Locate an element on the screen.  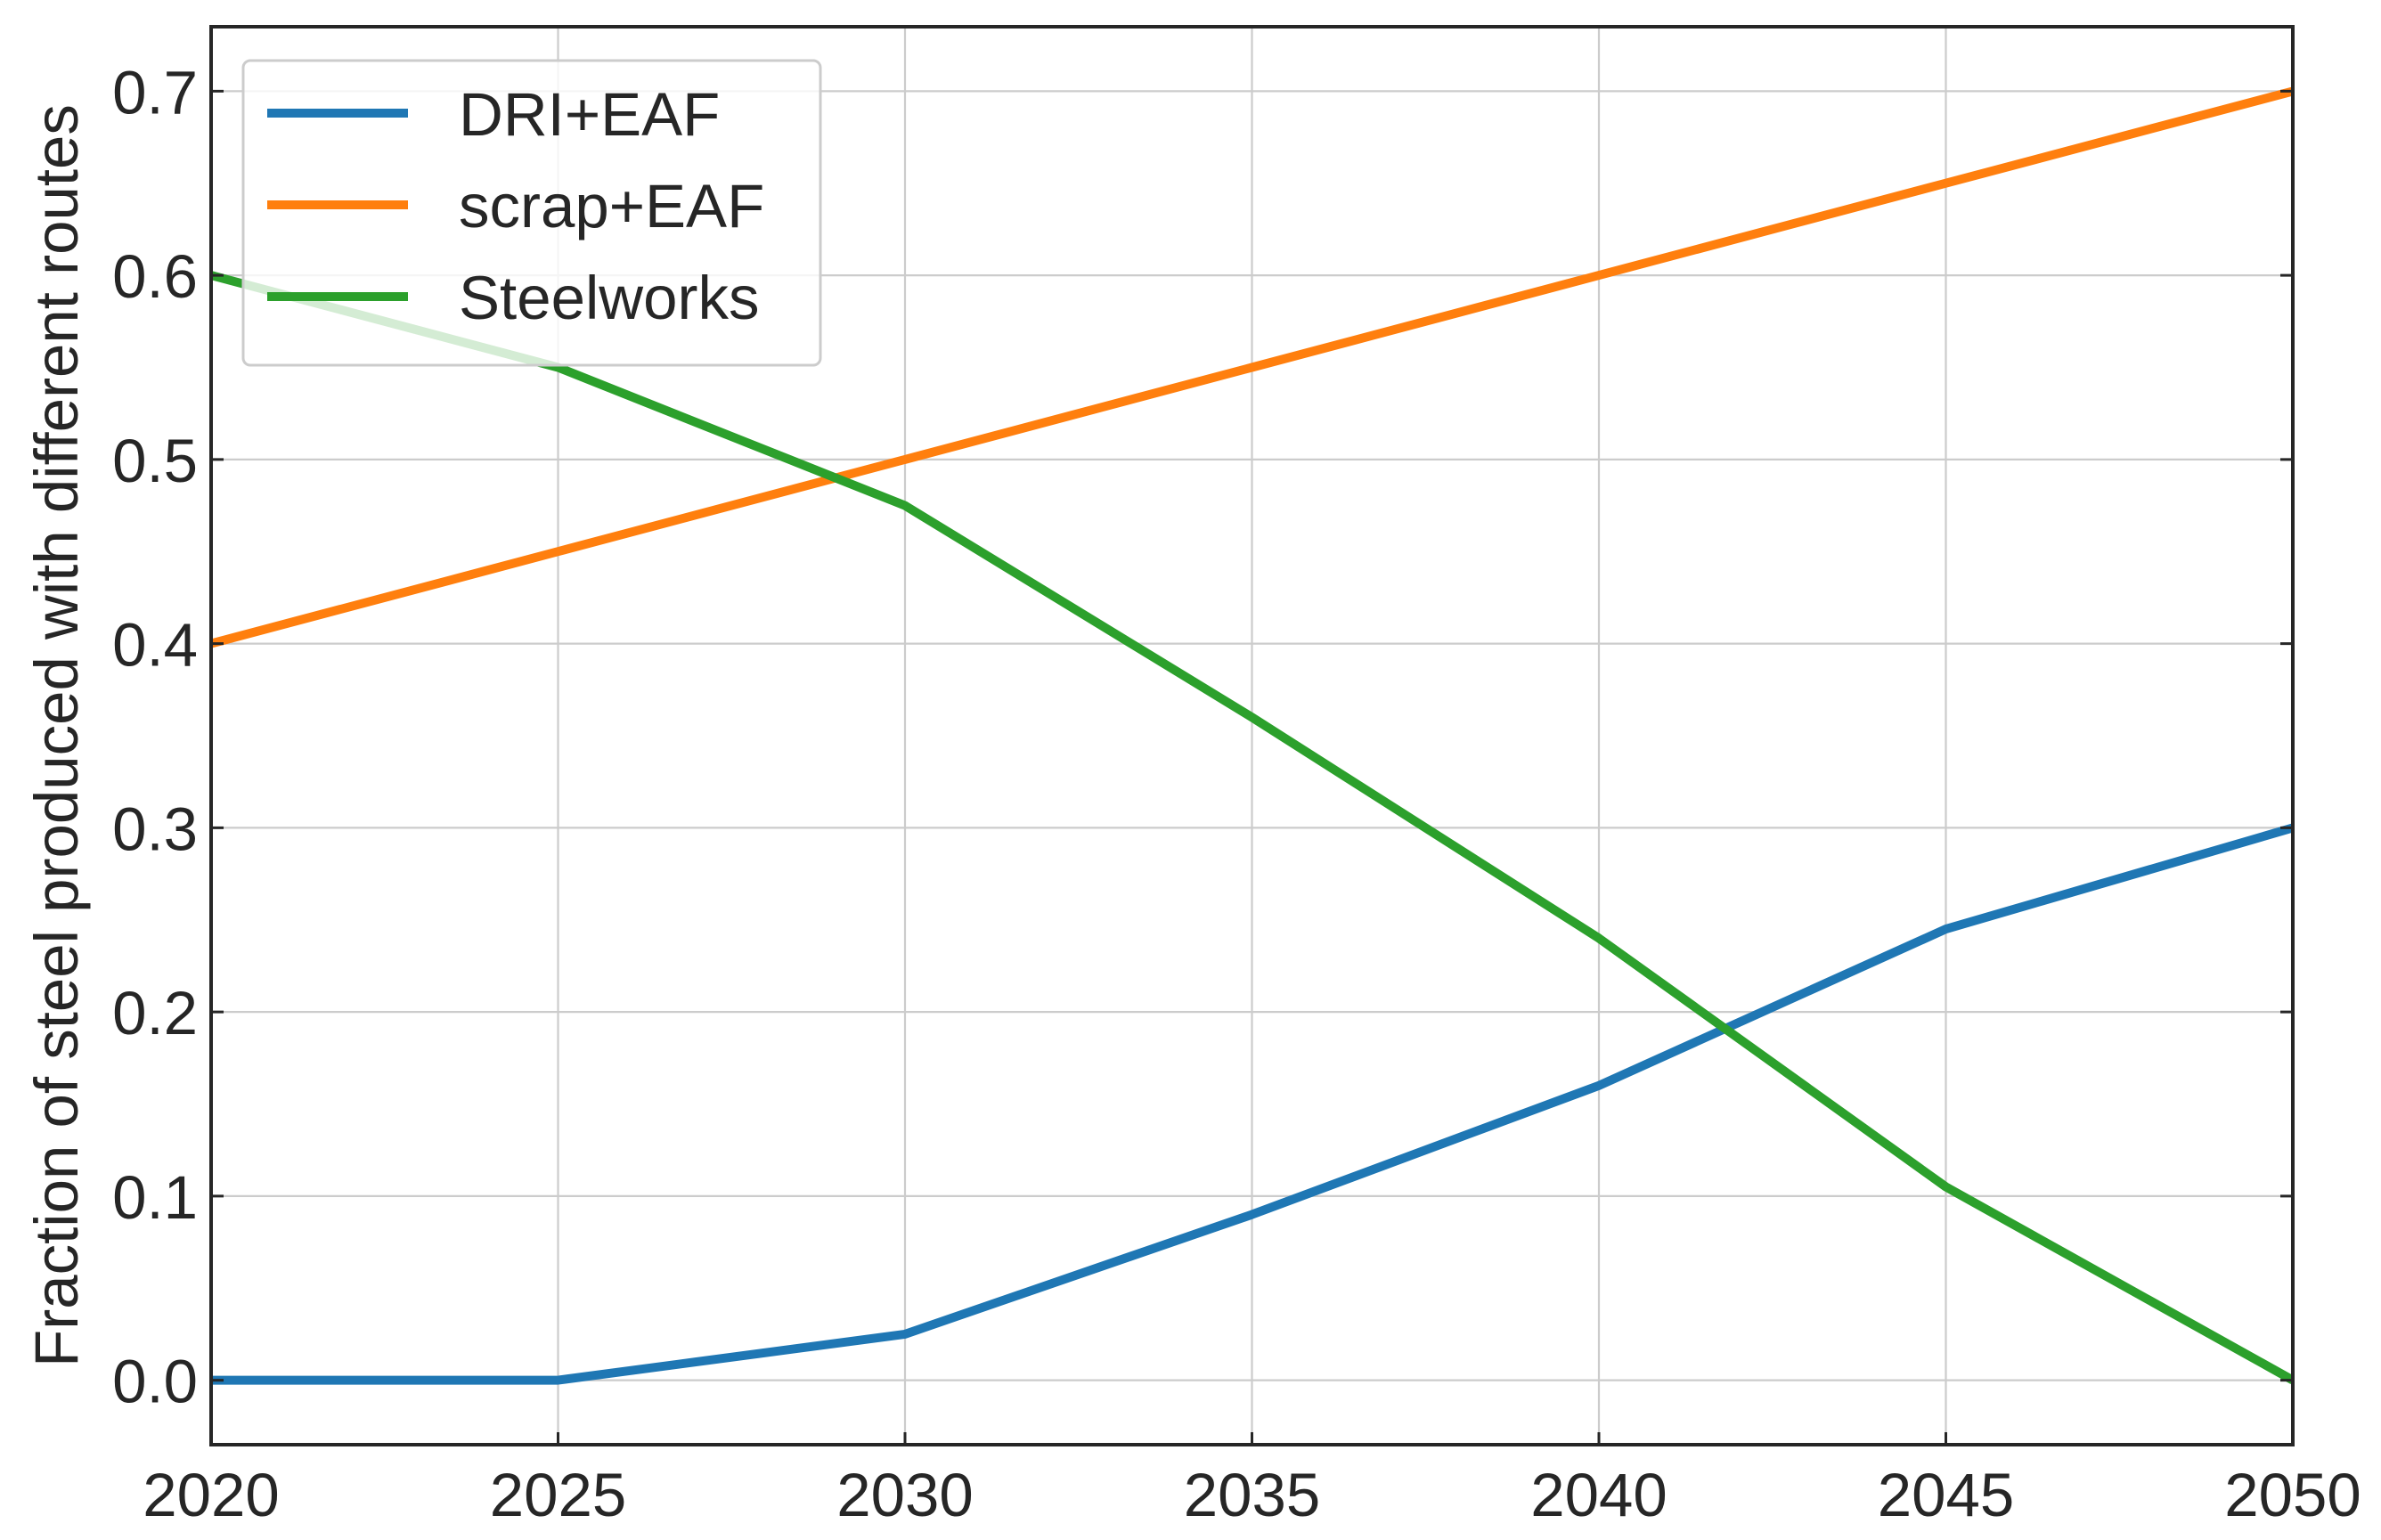
y-tick-label: 0.3 is located at coordinates (155, 828).